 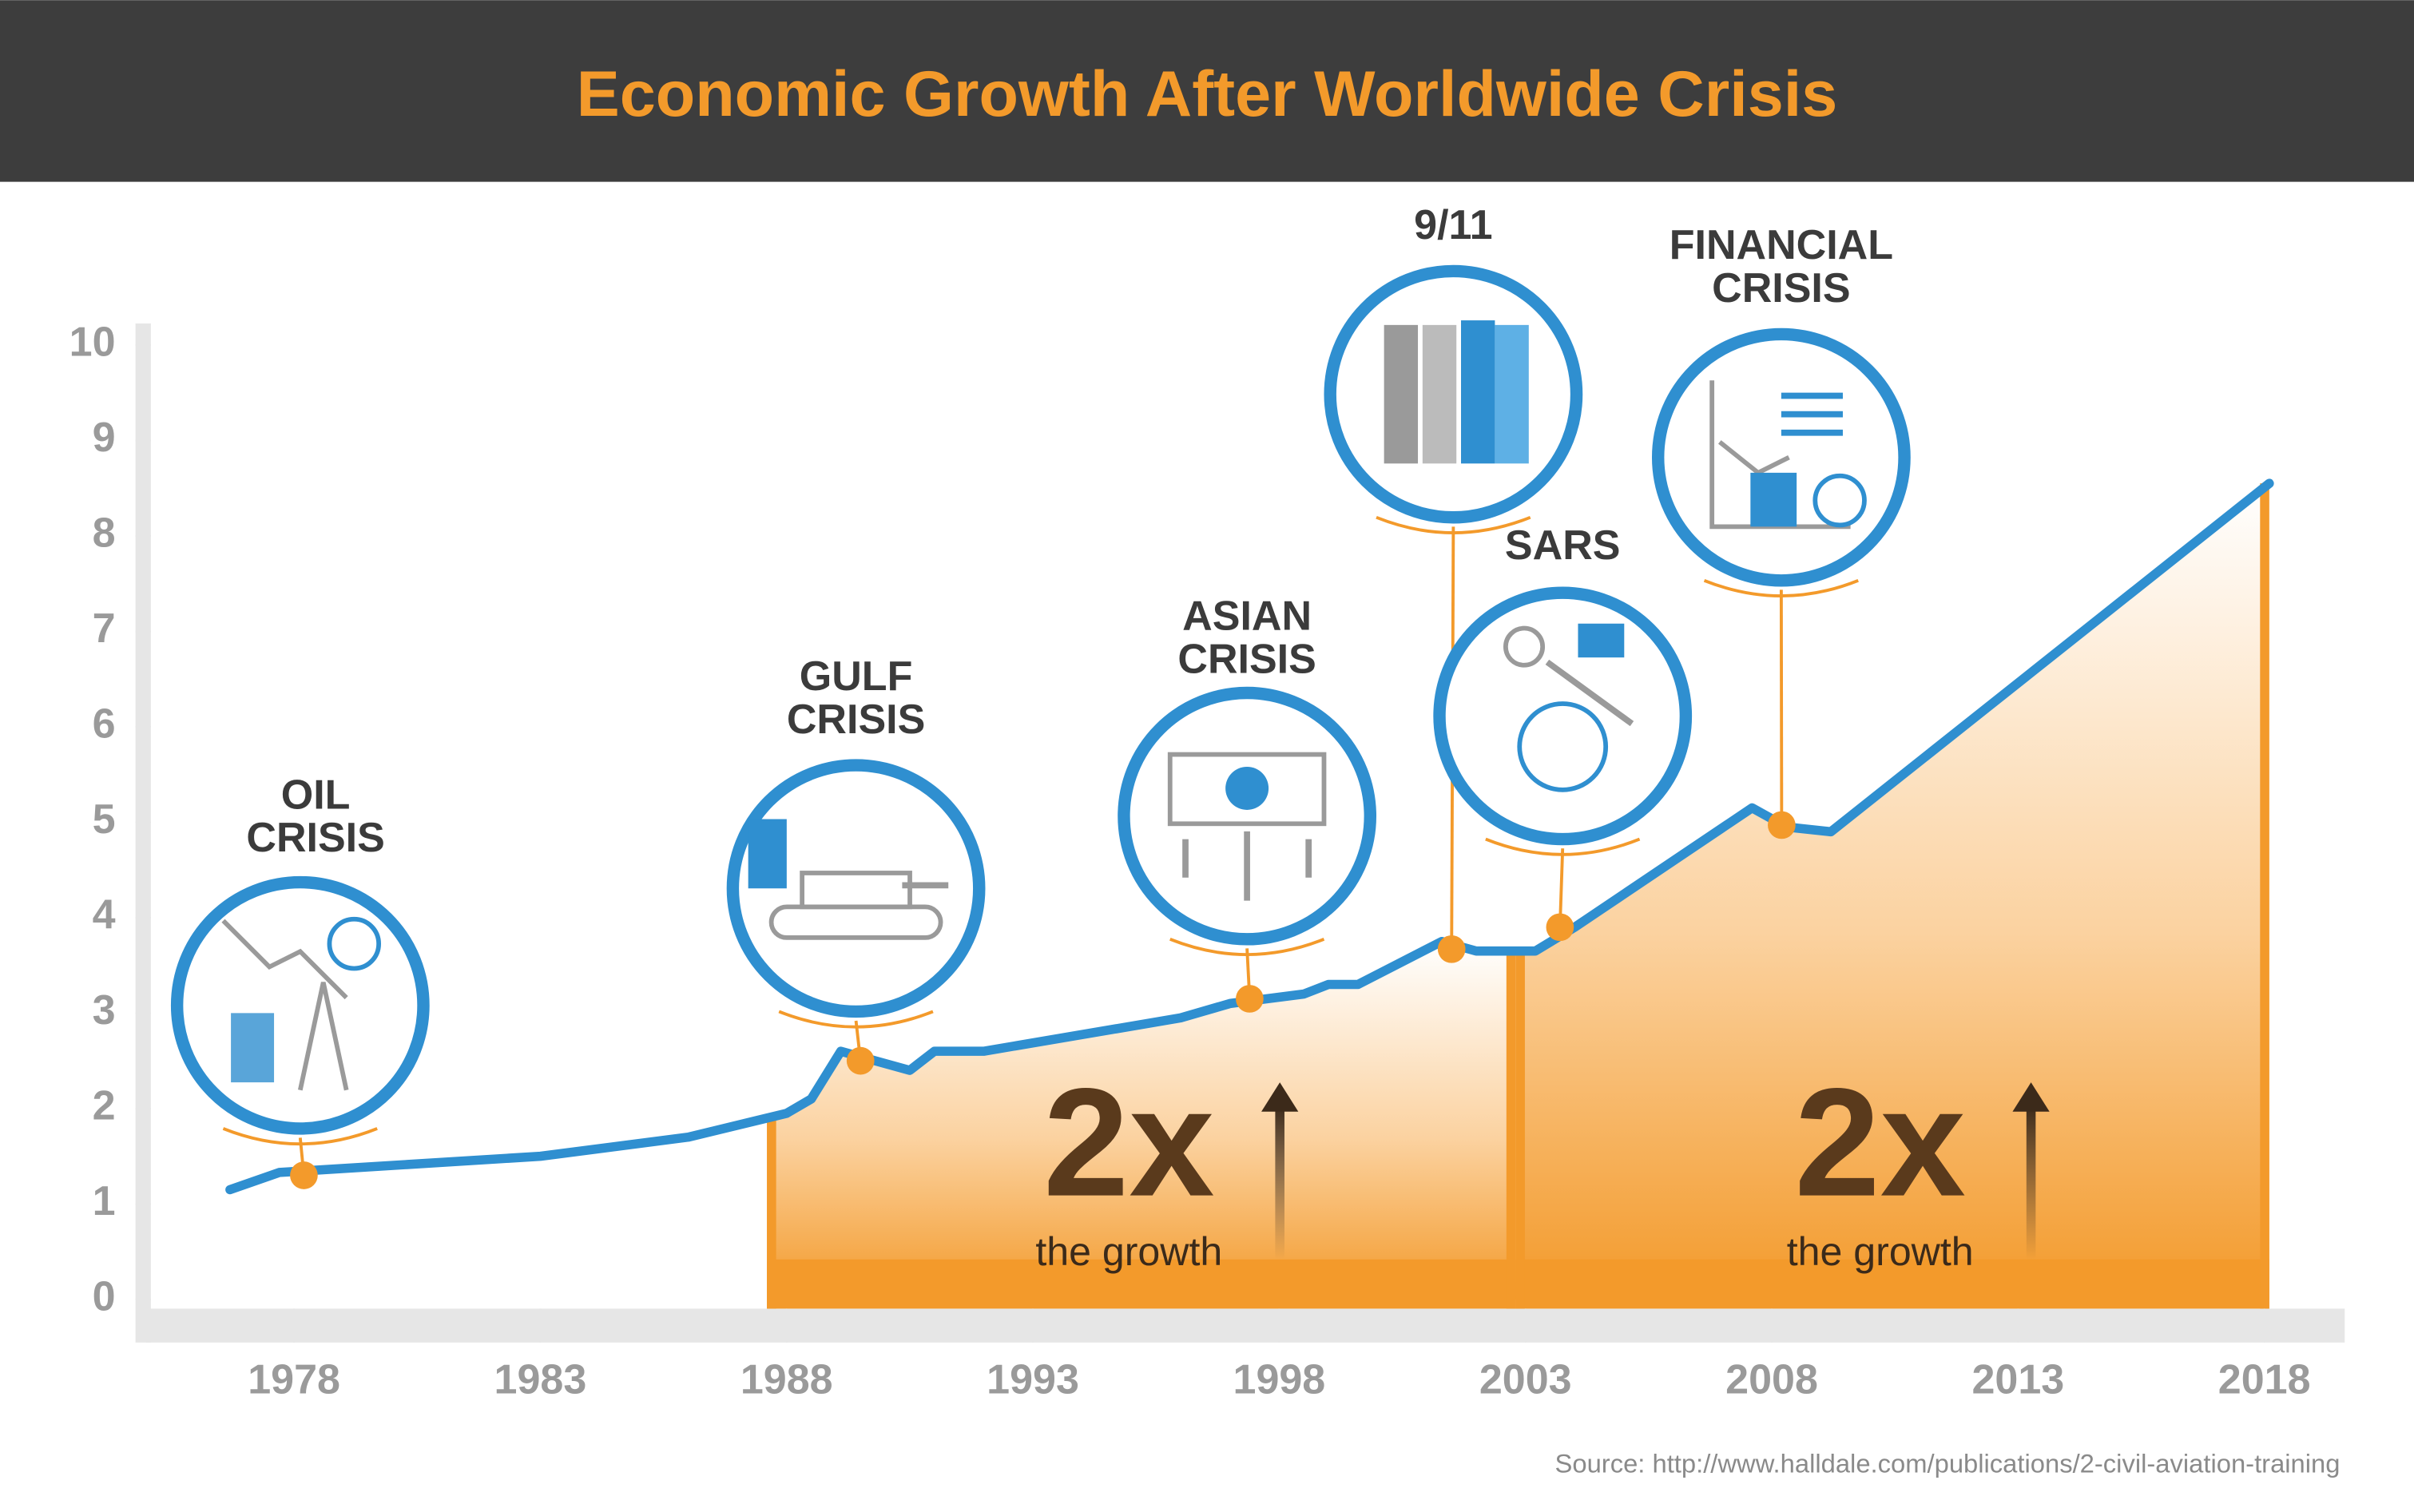 What do you see at coordinates (104, 1106) in the screenshot?
I see `y-tick-label: 2` at bounding box center [104, 1106].